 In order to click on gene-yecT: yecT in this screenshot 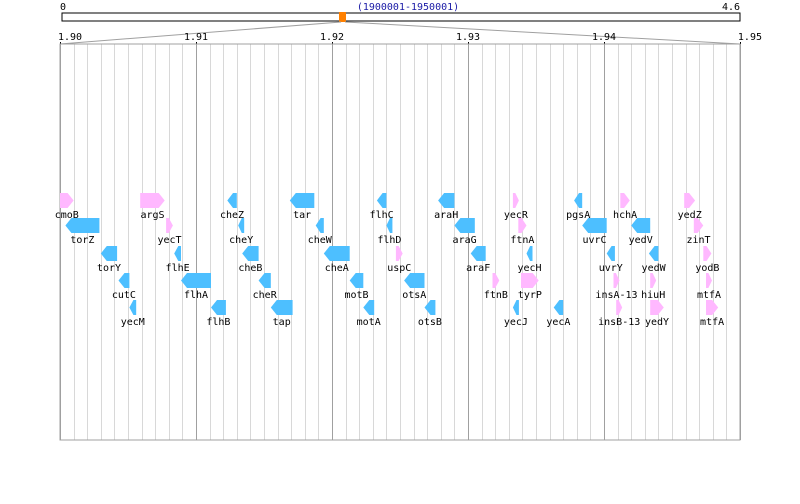, I will do `click(169, 232)`.